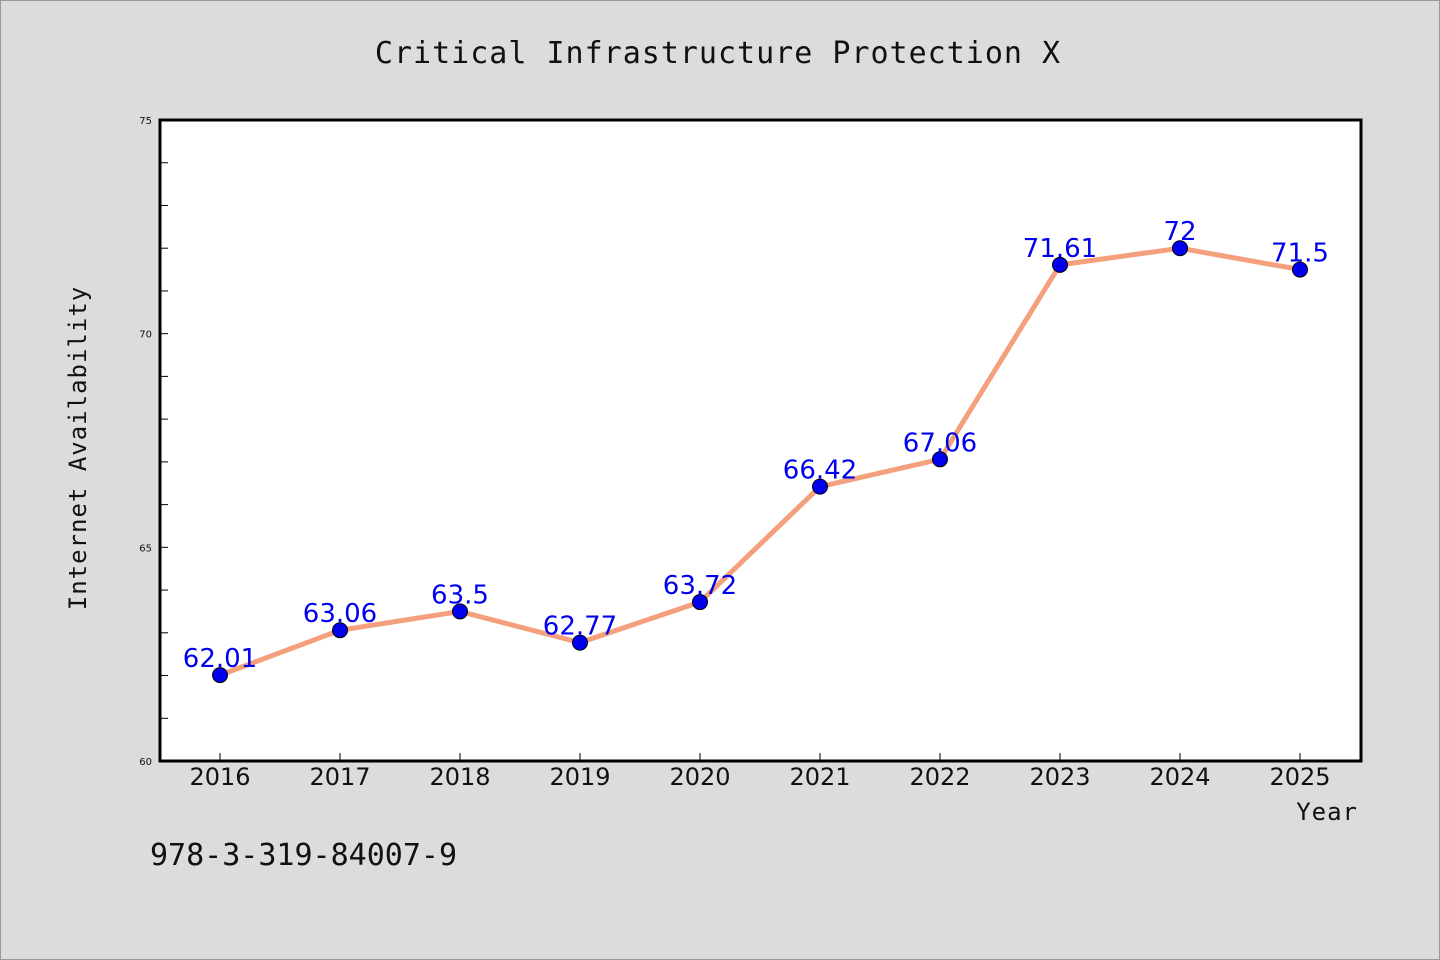  Describe the element at coordinates (303, 855) in the screenshot. I see `isbn-code: 978-3-319-84007-9` at that location.